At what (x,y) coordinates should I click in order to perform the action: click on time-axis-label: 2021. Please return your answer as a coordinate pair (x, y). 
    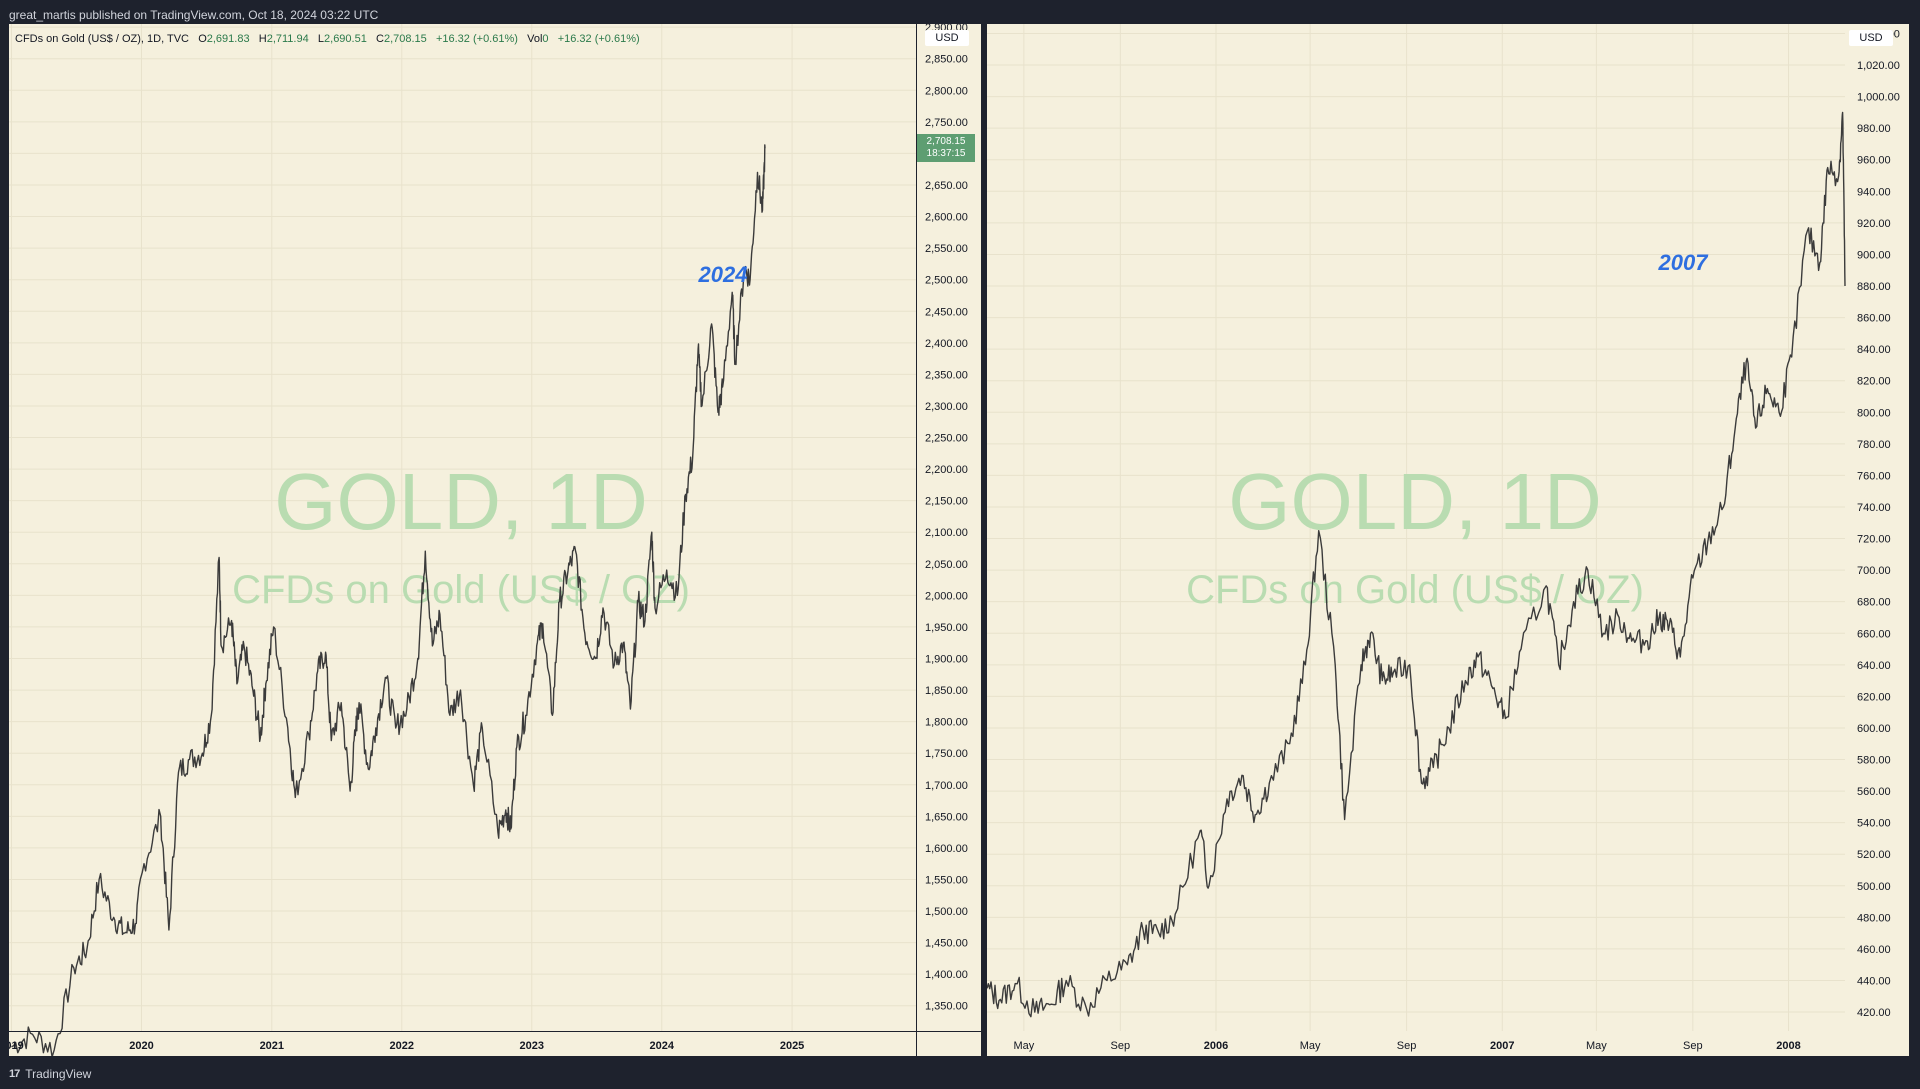
    Looking at the image, I should click on (272, 1046).